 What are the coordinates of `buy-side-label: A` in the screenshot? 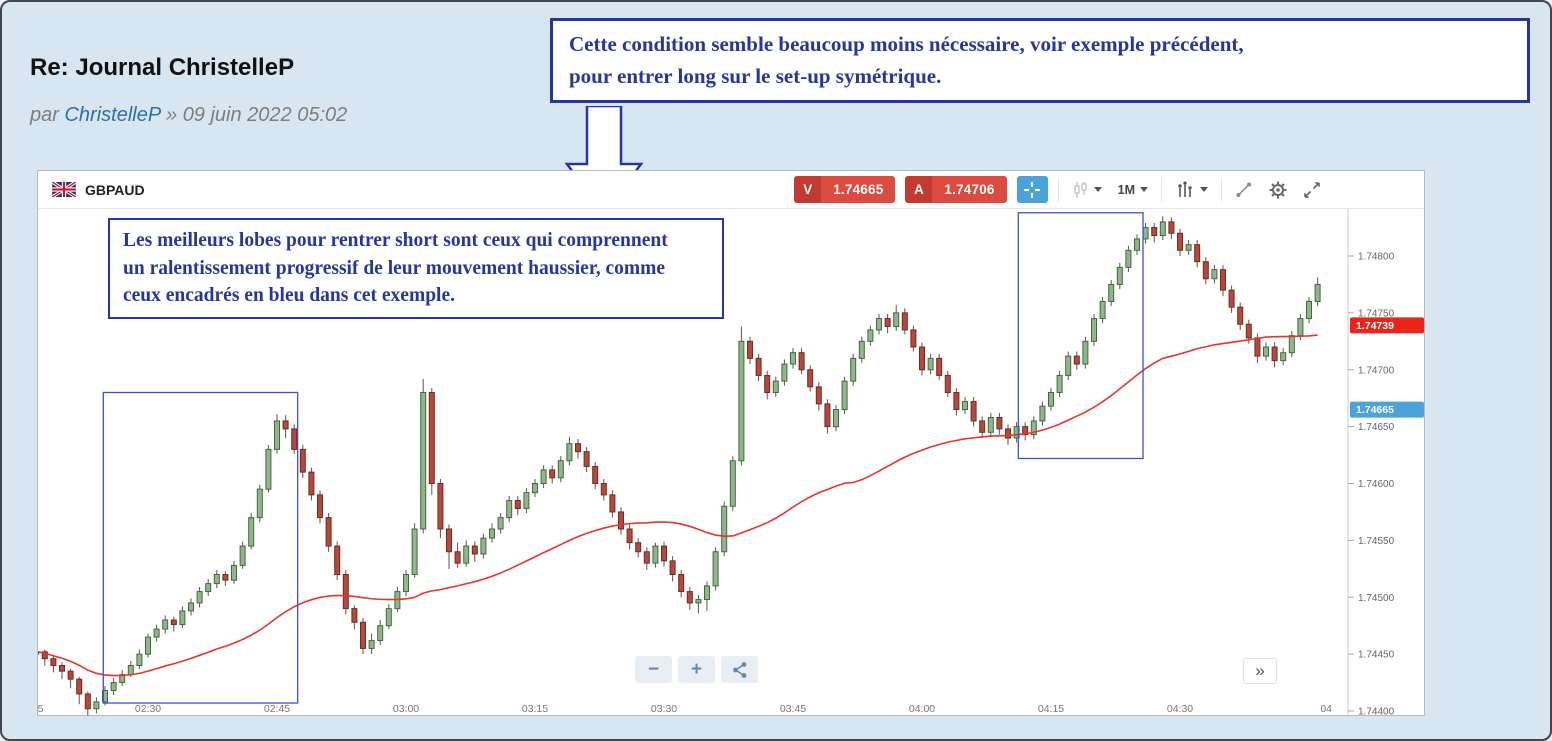 It's located at (919, 189).